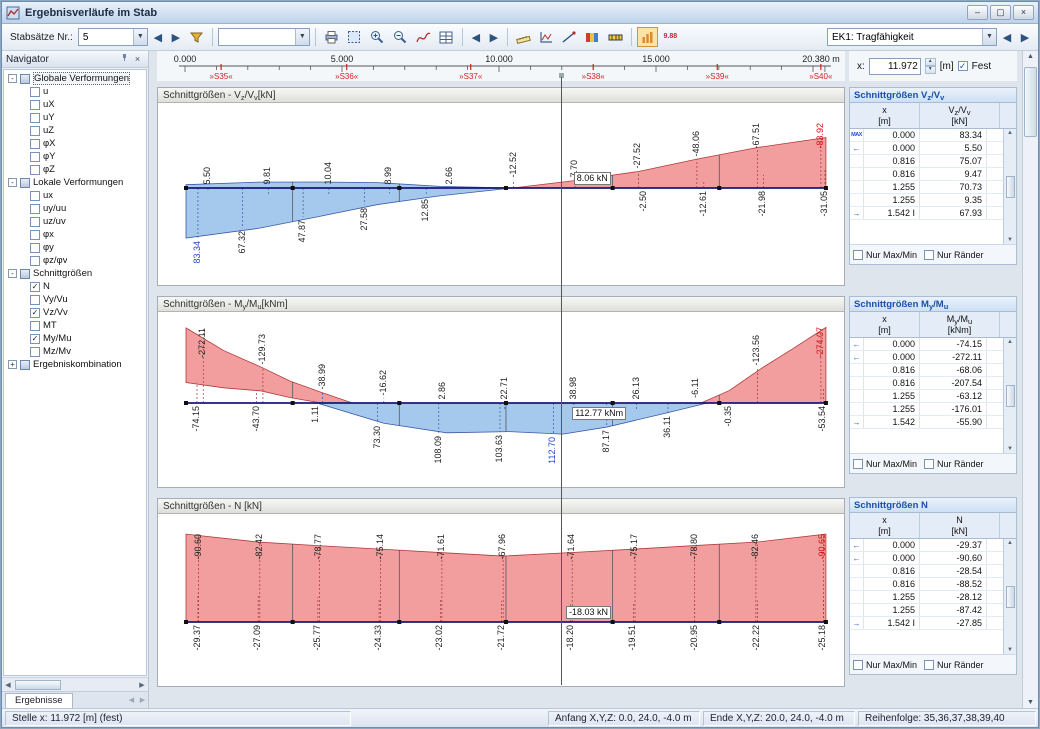 The image size is (1040, 729). I want to click on zoom-in-button, so click(377, 37).